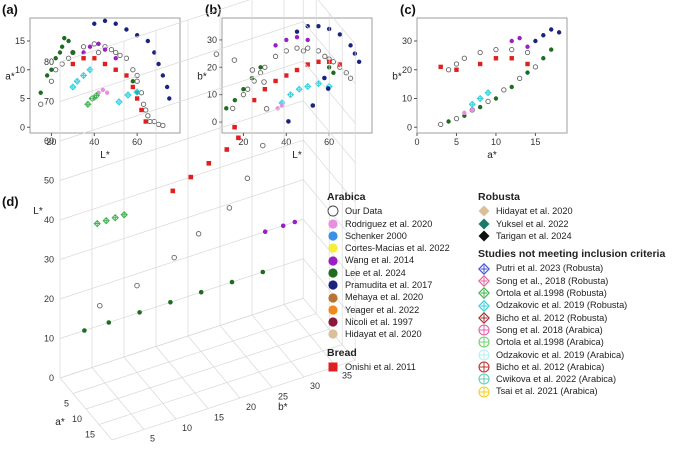  Describe the element at coordinates (219, 418) in the screenshot. I see `y-tick-label: 15` at that location.